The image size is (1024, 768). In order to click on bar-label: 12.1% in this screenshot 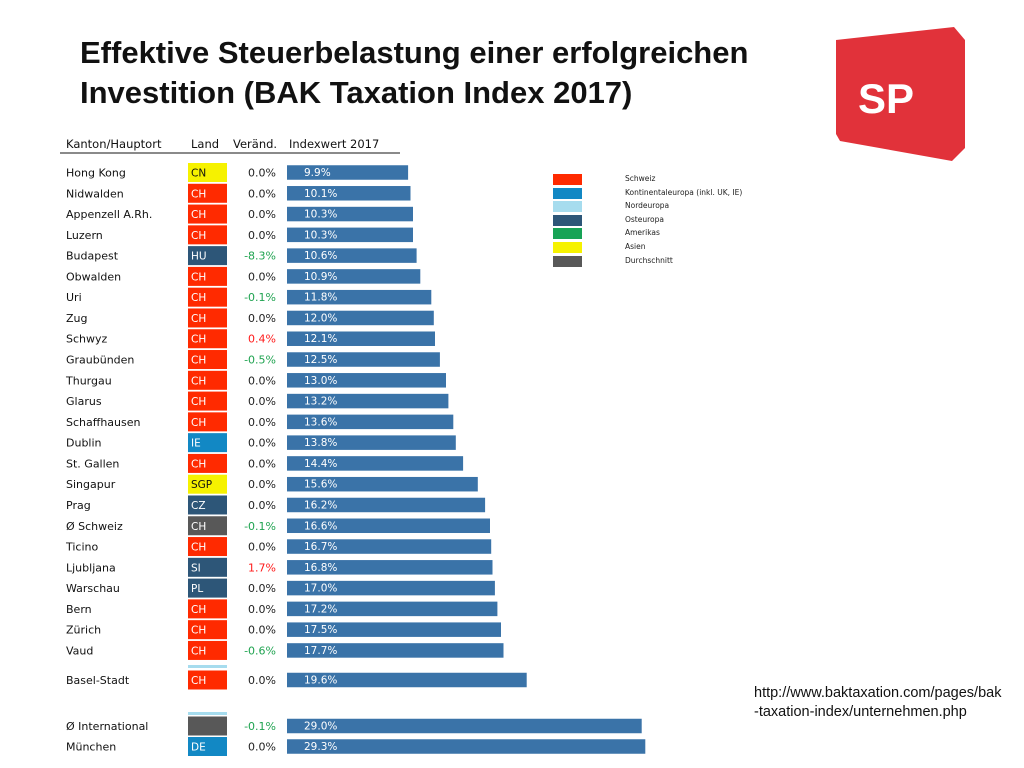, I will do `click(320, 339)`.